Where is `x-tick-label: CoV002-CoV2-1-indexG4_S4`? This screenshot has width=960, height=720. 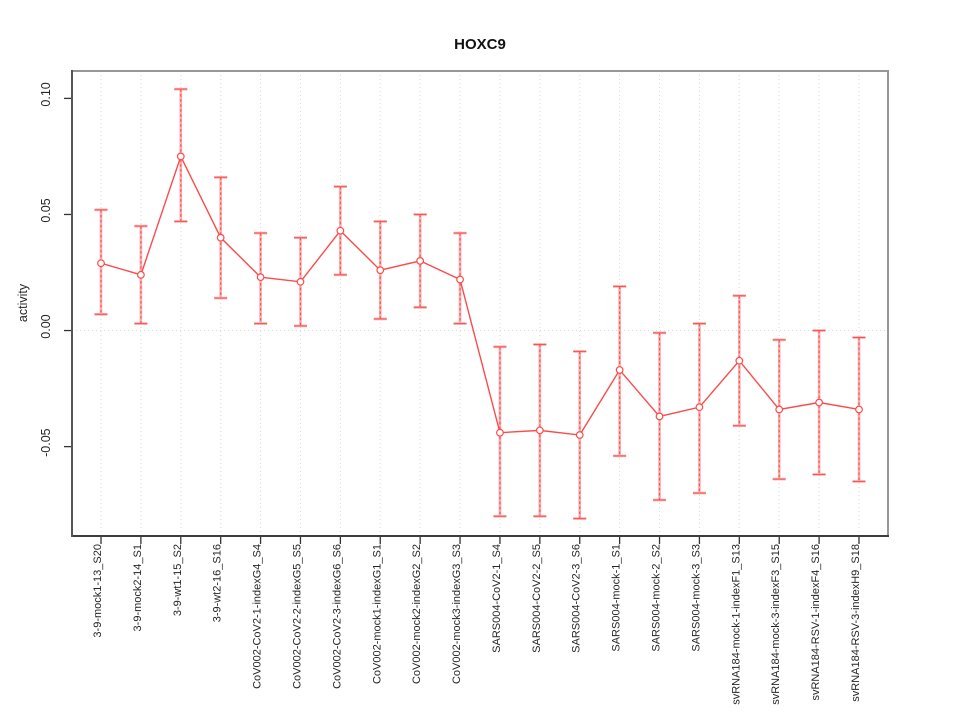
x-tick-label: CoV002-CoV2-1-indexG4_S4 is located at coordinates (258, 616).